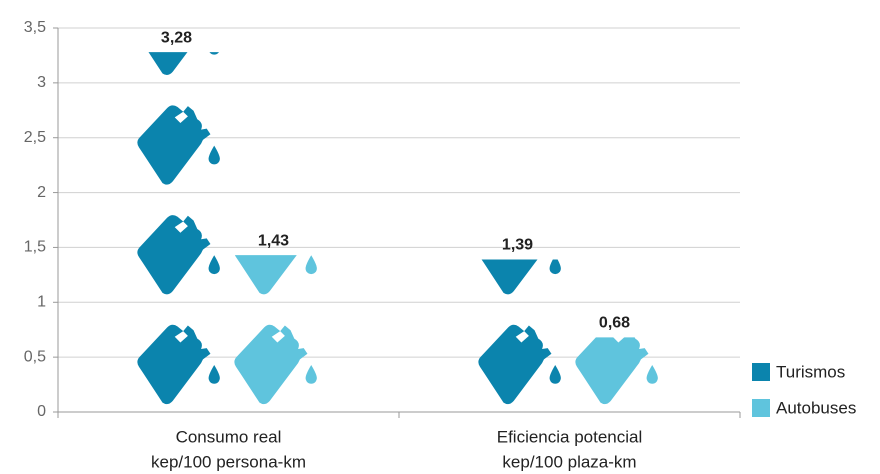 Image resolution: width=880 pixels, height=474 pixels. Describe the element at coordinates (517, 245) in the screenshot. I see `value-label: 1,39` at that location.